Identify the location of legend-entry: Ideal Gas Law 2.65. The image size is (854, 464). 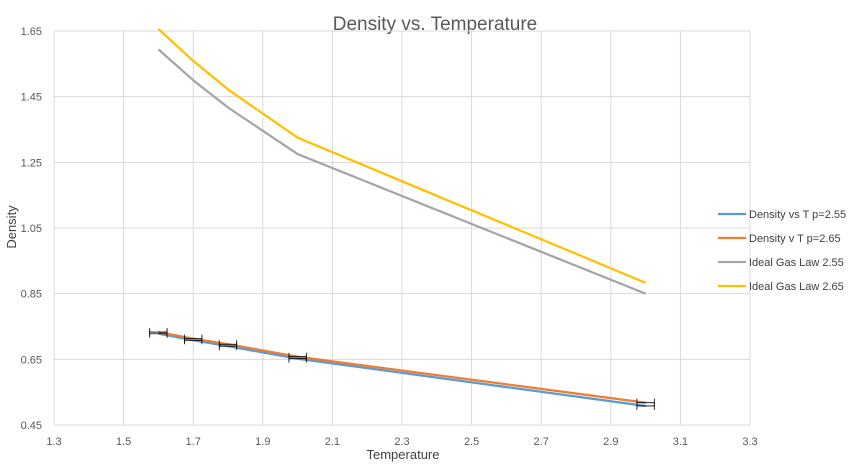
(796, 287).